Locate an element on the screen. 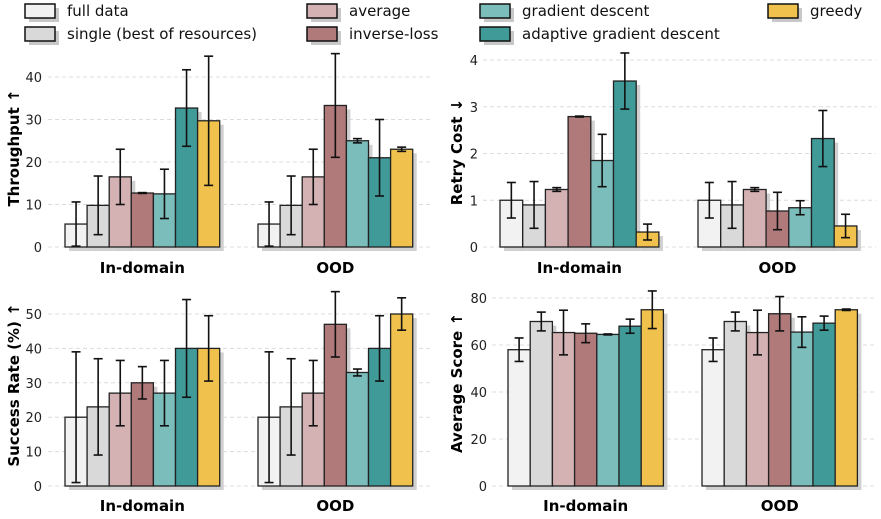  y-tick-label: 50 is located at coordinates (33, 315).